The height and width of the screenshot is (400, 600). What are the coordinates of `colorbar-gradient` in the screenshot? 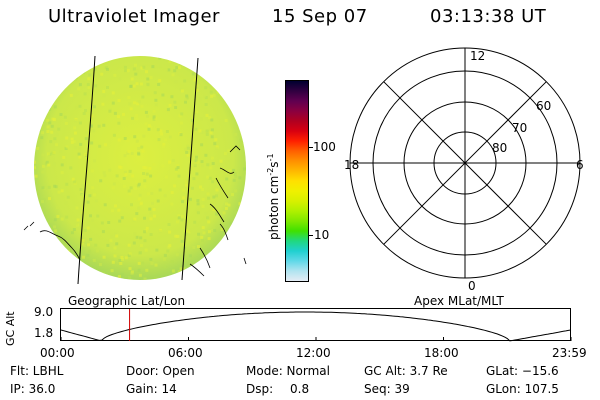 It's located at (297, 181).